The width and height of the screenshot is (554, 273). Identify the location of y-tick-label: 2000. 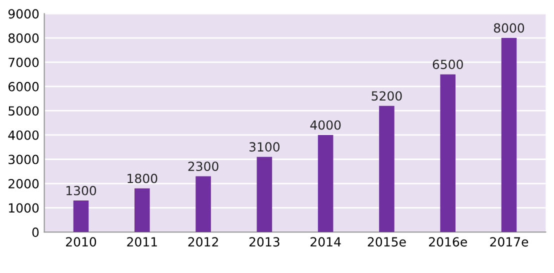
(23, 183).